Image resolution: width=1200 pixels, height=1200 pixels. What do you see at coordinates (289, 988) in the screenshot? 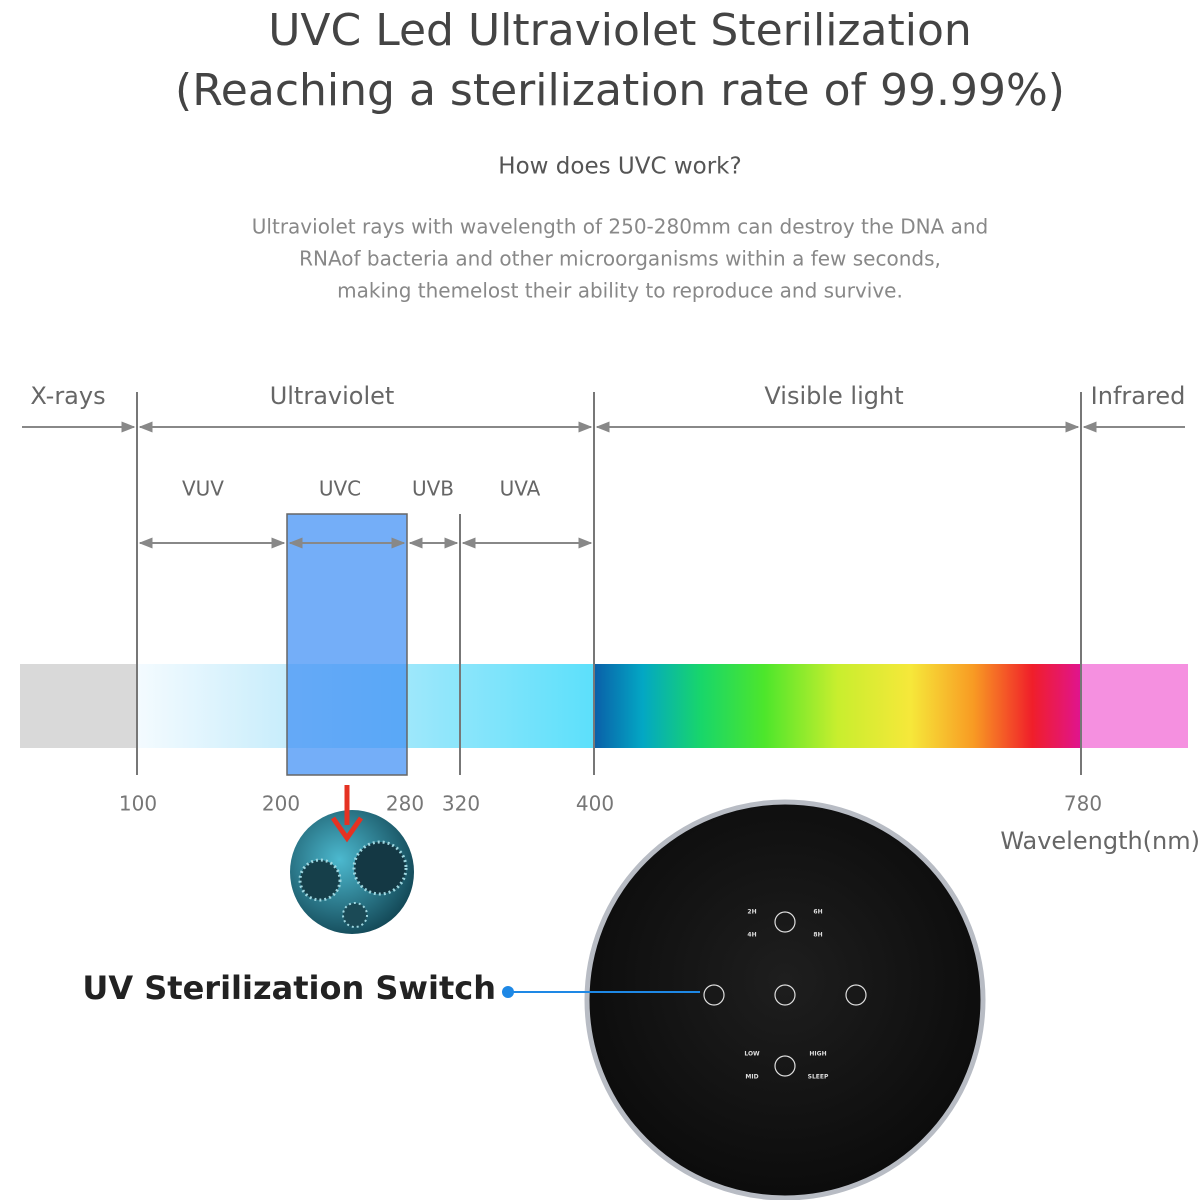
I see `callout-label: UV Sterilization Switch` at bounding box center [289, 988].